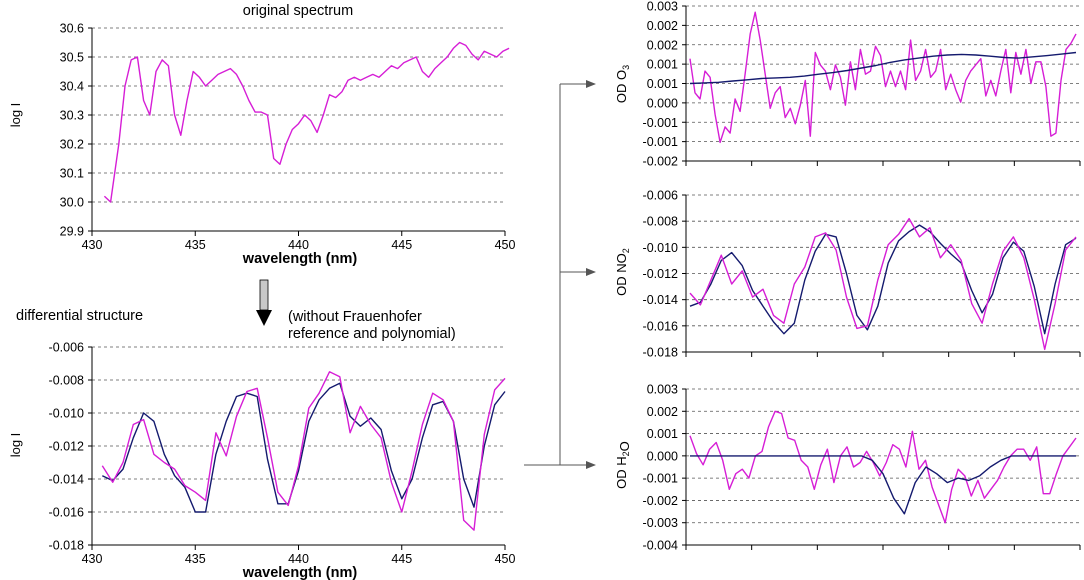  What do you see at coordinates (15, 115) in the screenshot?
I see `original-y-axis-label: log I` at bounding box center [15, 115].